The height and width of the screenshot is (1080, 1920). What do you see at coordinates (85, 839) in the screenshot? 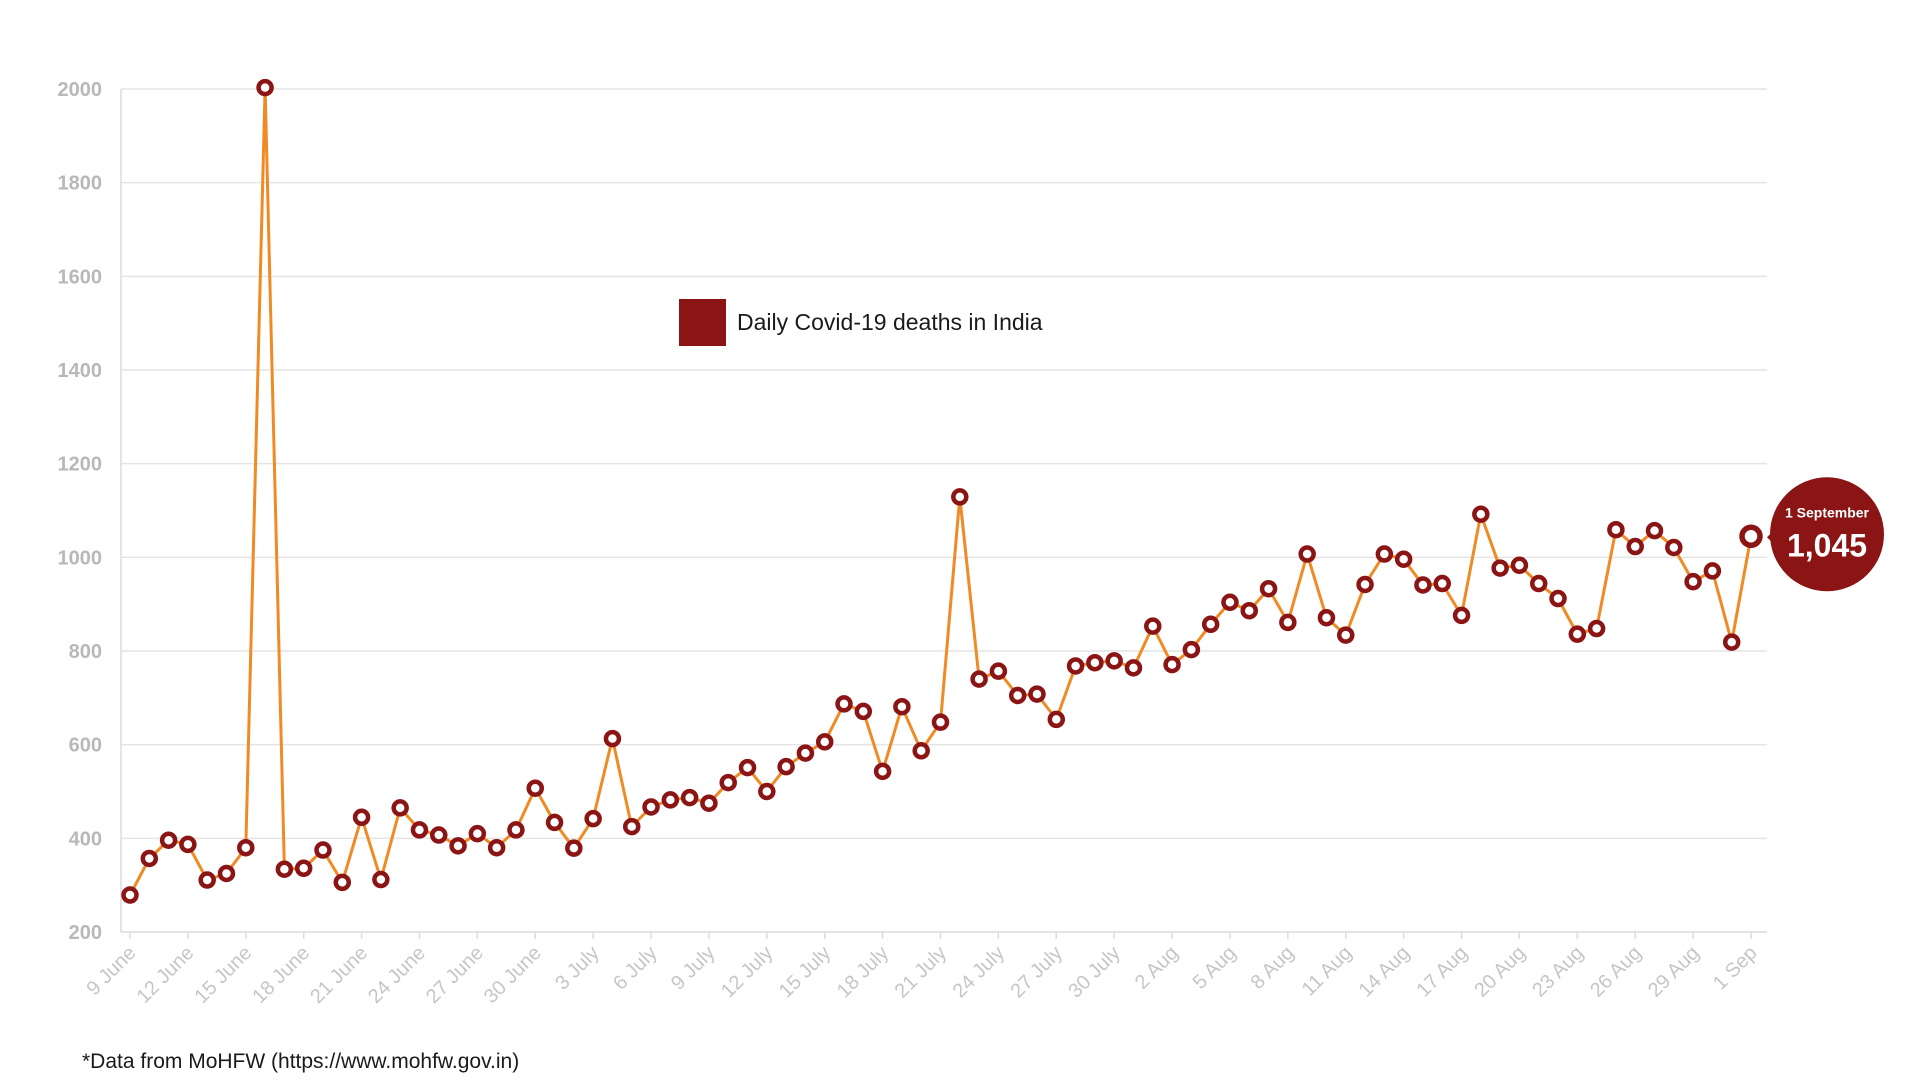
I see `y-tick-label: 400` at bounding box center [85, 839].